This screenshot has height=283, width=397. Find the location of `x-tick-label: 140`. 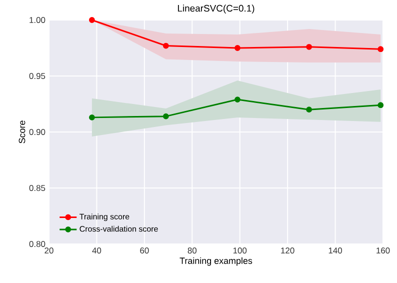

x-tick-label: 140 is located at coordinates (335, 251).